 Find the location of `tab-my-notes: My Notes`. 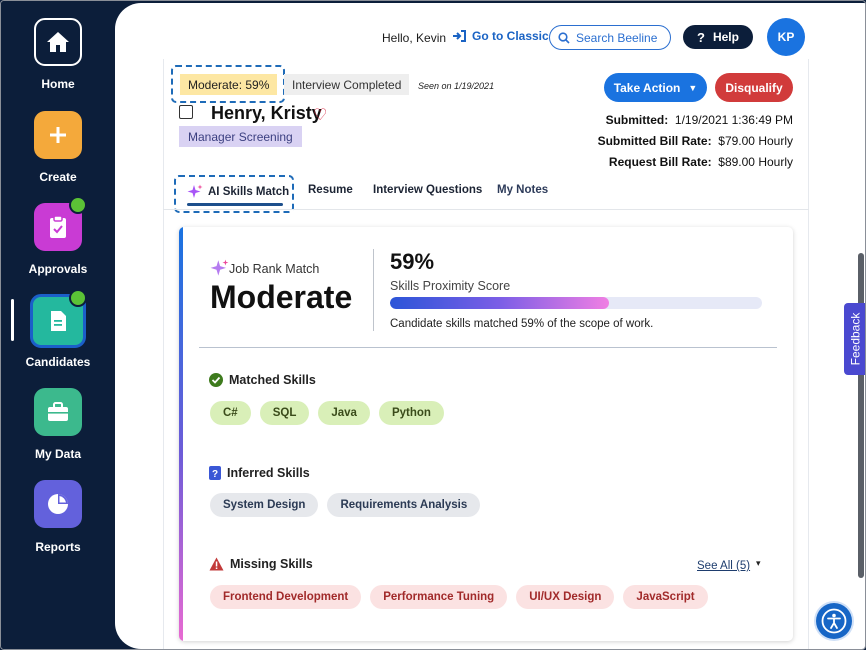

tab-my-notes: My Notes is located at coordinates (523, 190).